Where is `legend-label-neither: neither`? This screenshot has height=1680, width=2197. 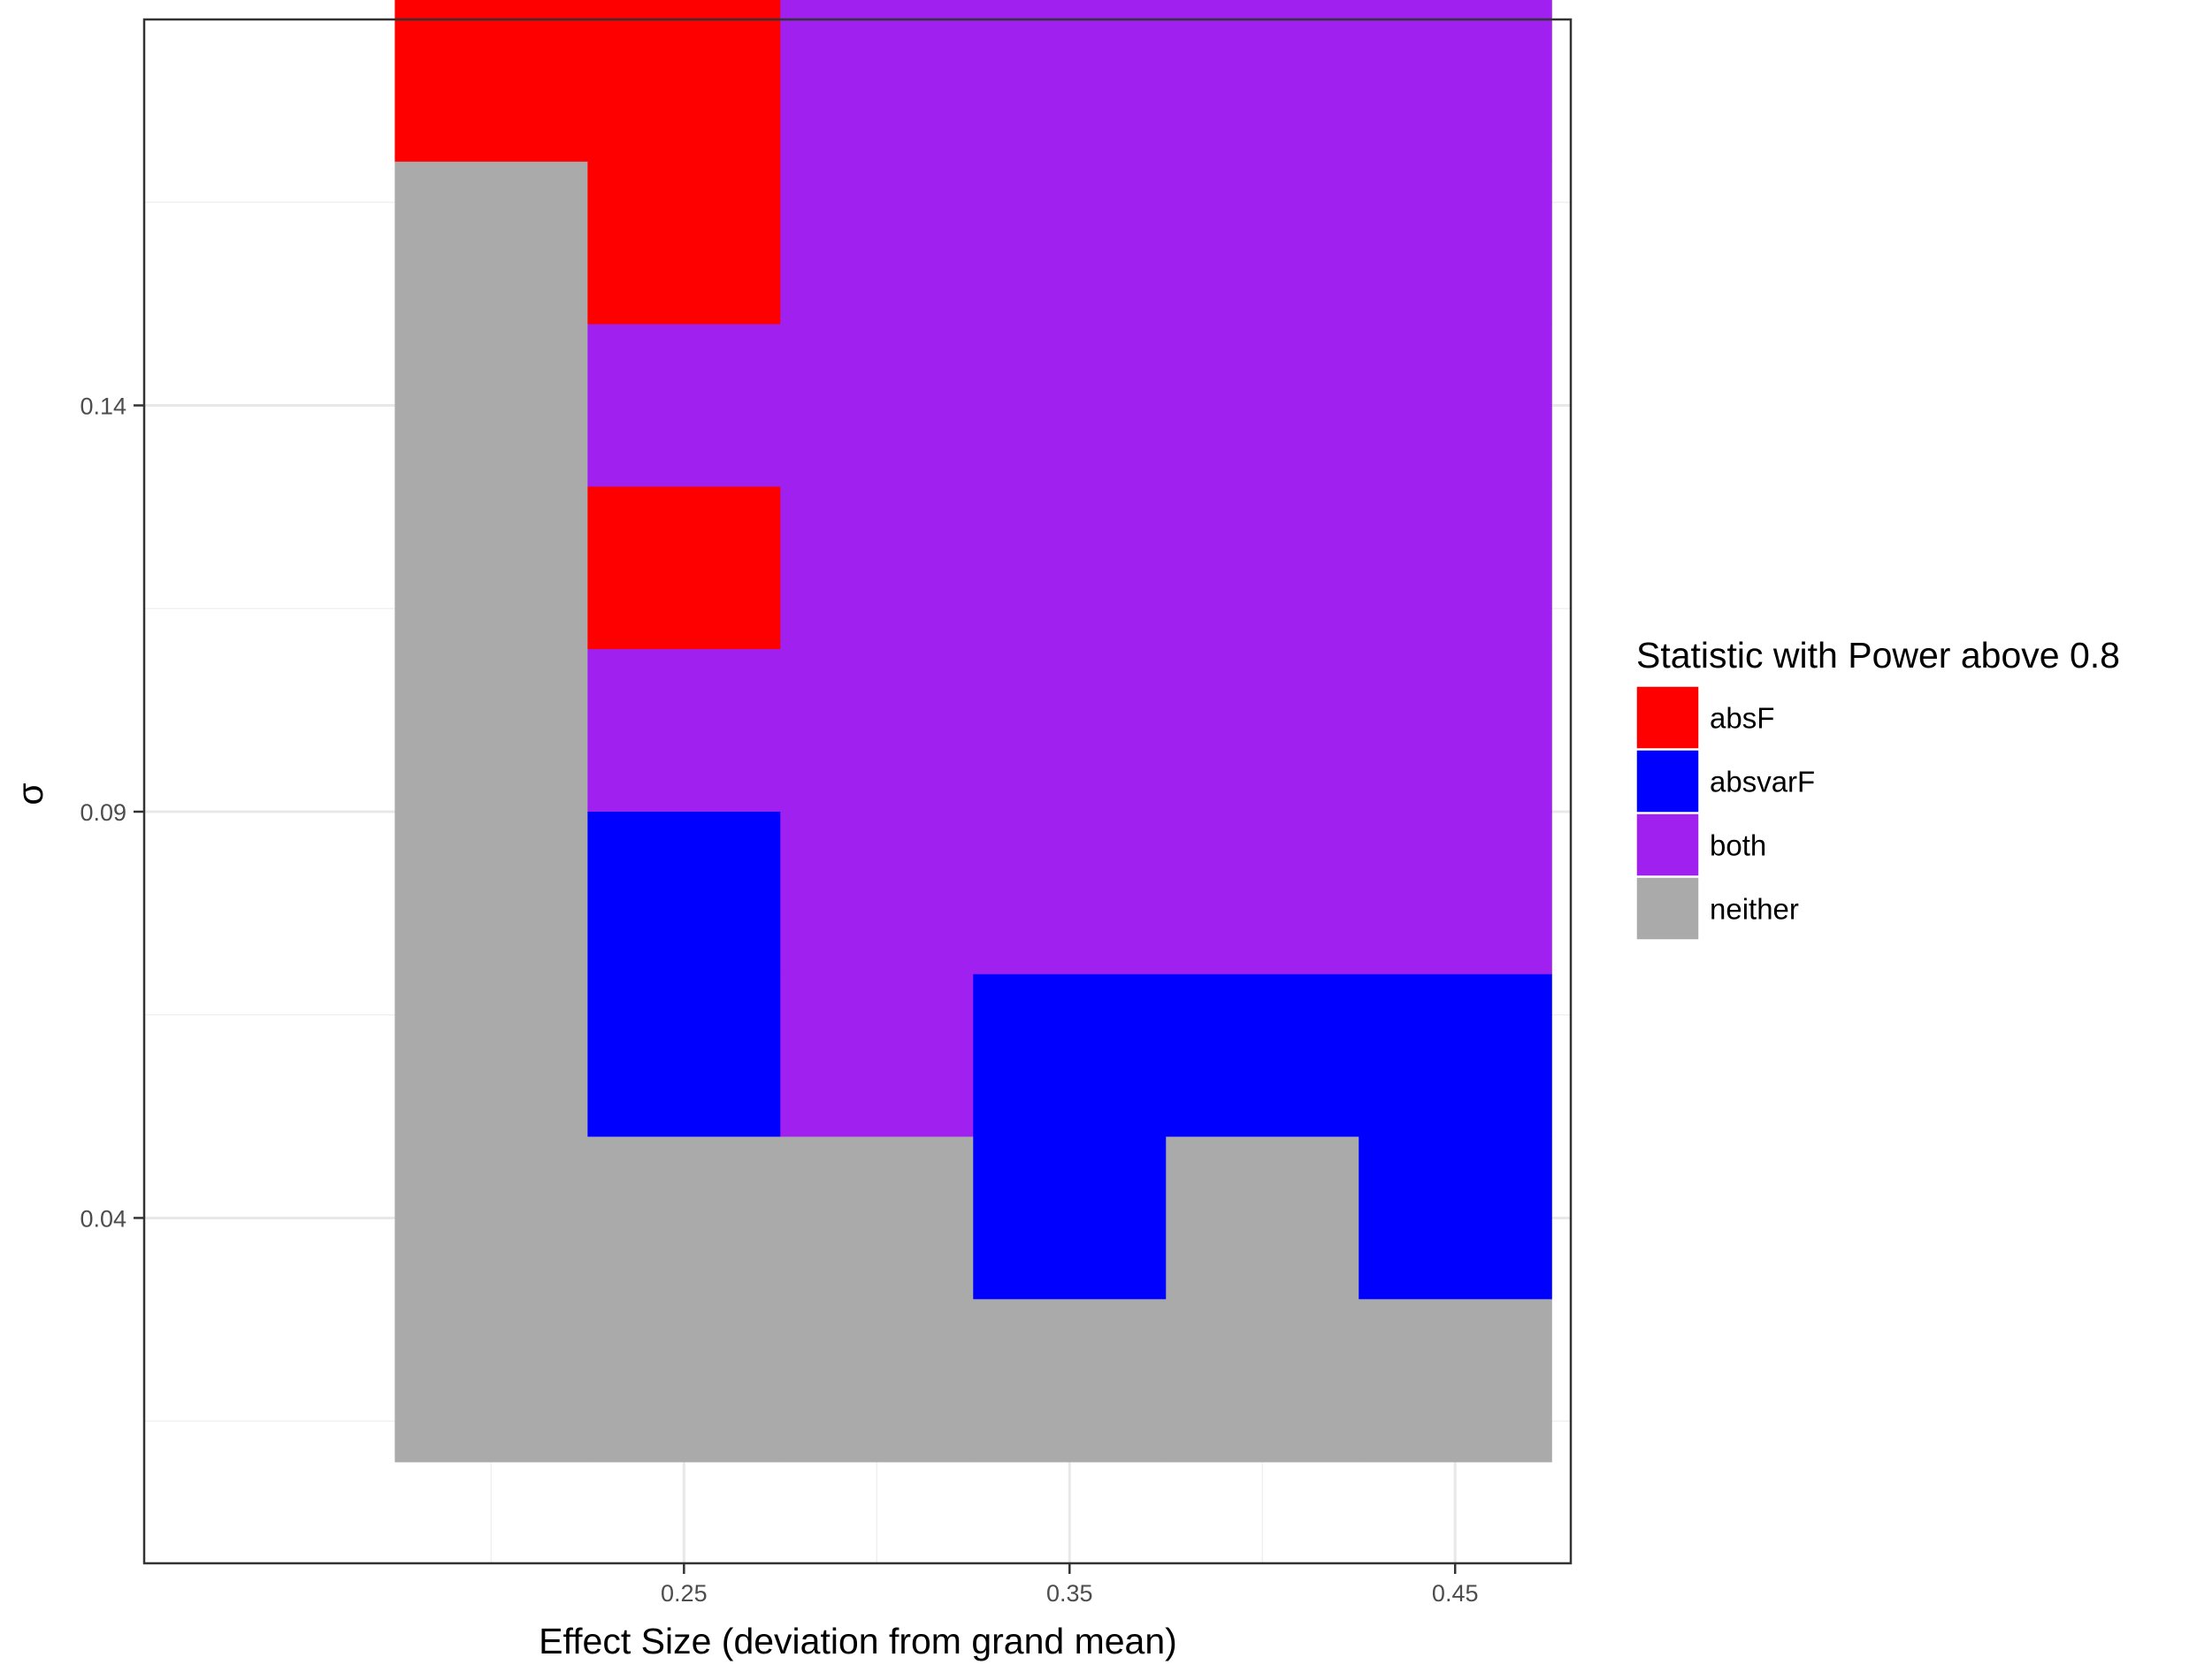
legend-label-neither: neither is located at coordinates (1755, 909).